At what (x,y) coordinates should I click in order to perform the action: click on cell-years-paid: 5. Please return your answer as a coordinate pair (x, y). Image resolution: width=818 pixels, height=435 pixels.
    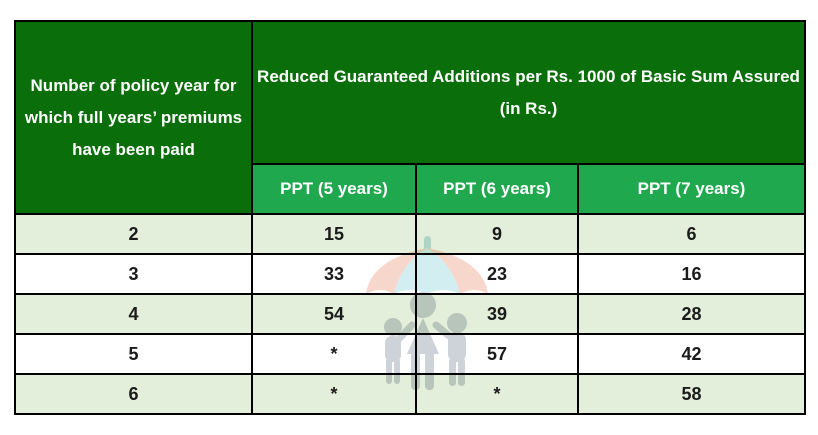
    Looking at the image, I should click on (133, 354).